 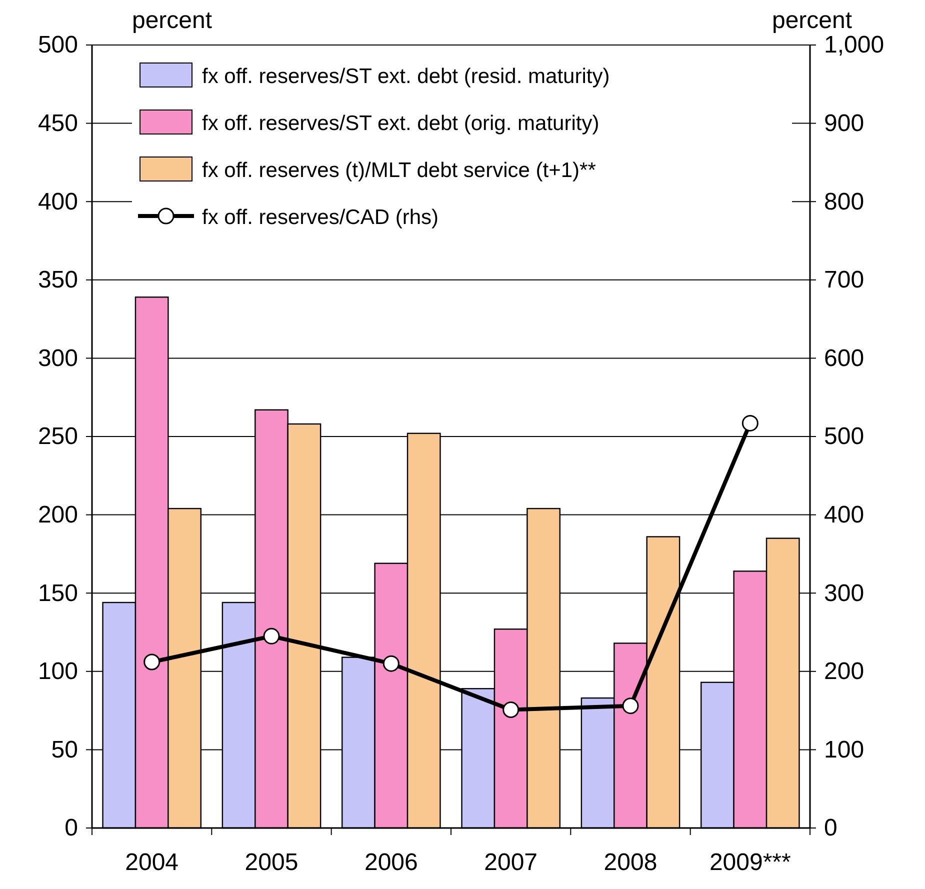 What do you see at coordinates (401, 123) in the screenshot?
I see `legend-label: fx off. reserves/ST ext. debt (orig. maturity)` at bounding box center [401, 123].